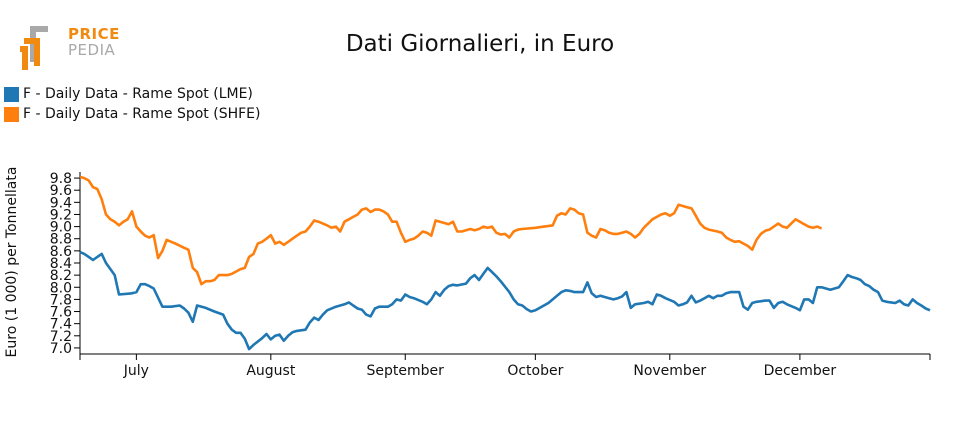 This screenshot has width=960, height=430. What do you see at coordinates (142, 114) in the screenshot?
I see `legend-label-shfe: F - Daily Data - Rame Spot (SHFE)` at bounding box center [142, 114].